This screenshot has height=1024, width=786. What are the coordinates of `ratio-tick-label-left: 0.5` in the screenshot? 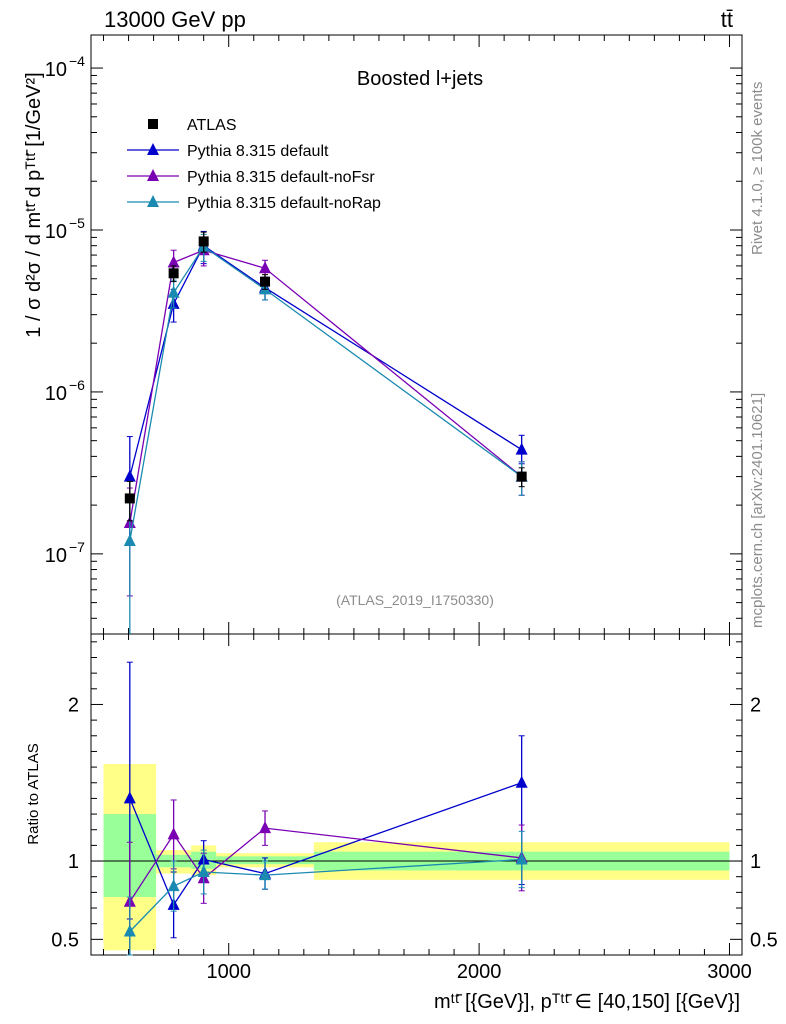 It's located at (65, 940).